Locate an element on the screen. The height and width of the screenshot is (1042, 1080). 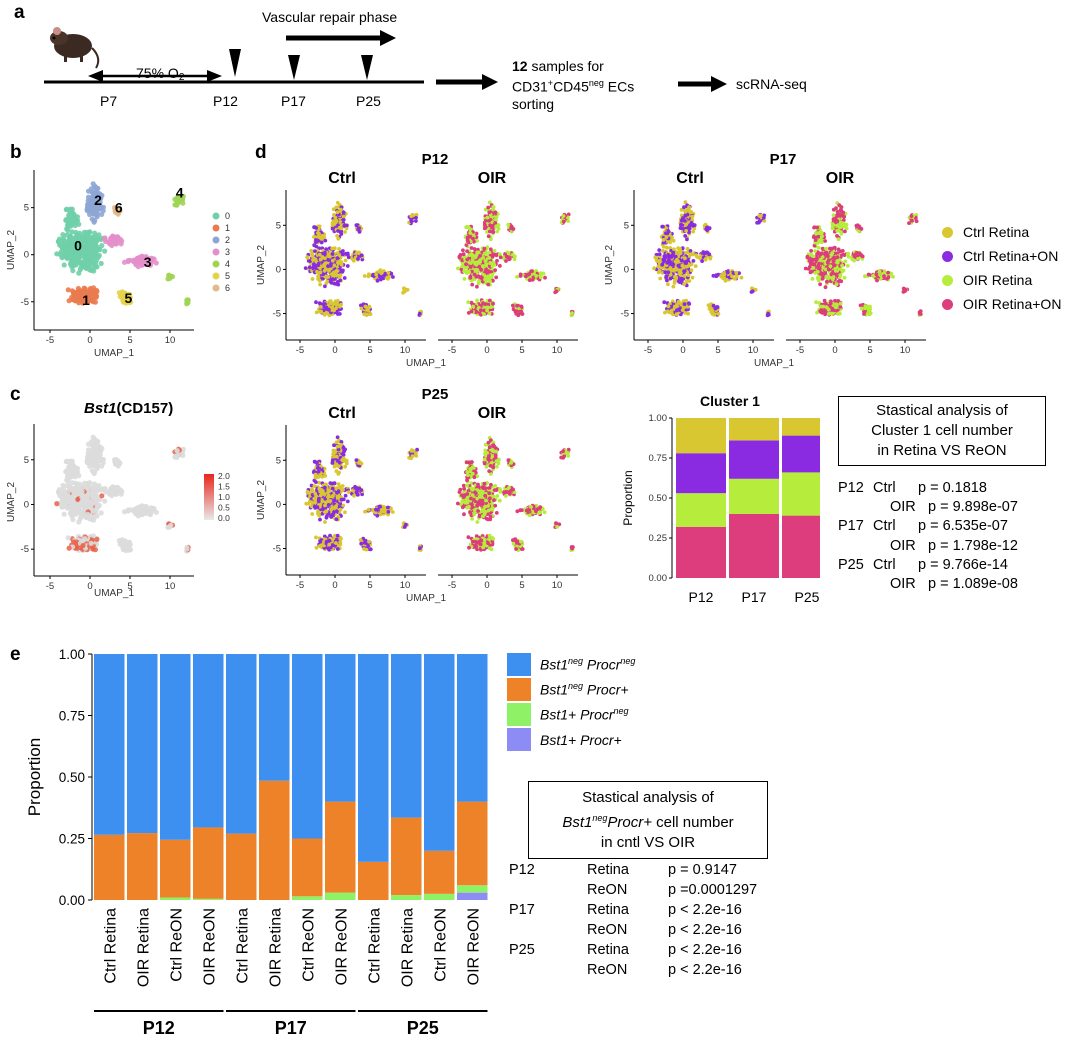
bst1-title: Bst1(CD157) is located at coordinates (129, 408).